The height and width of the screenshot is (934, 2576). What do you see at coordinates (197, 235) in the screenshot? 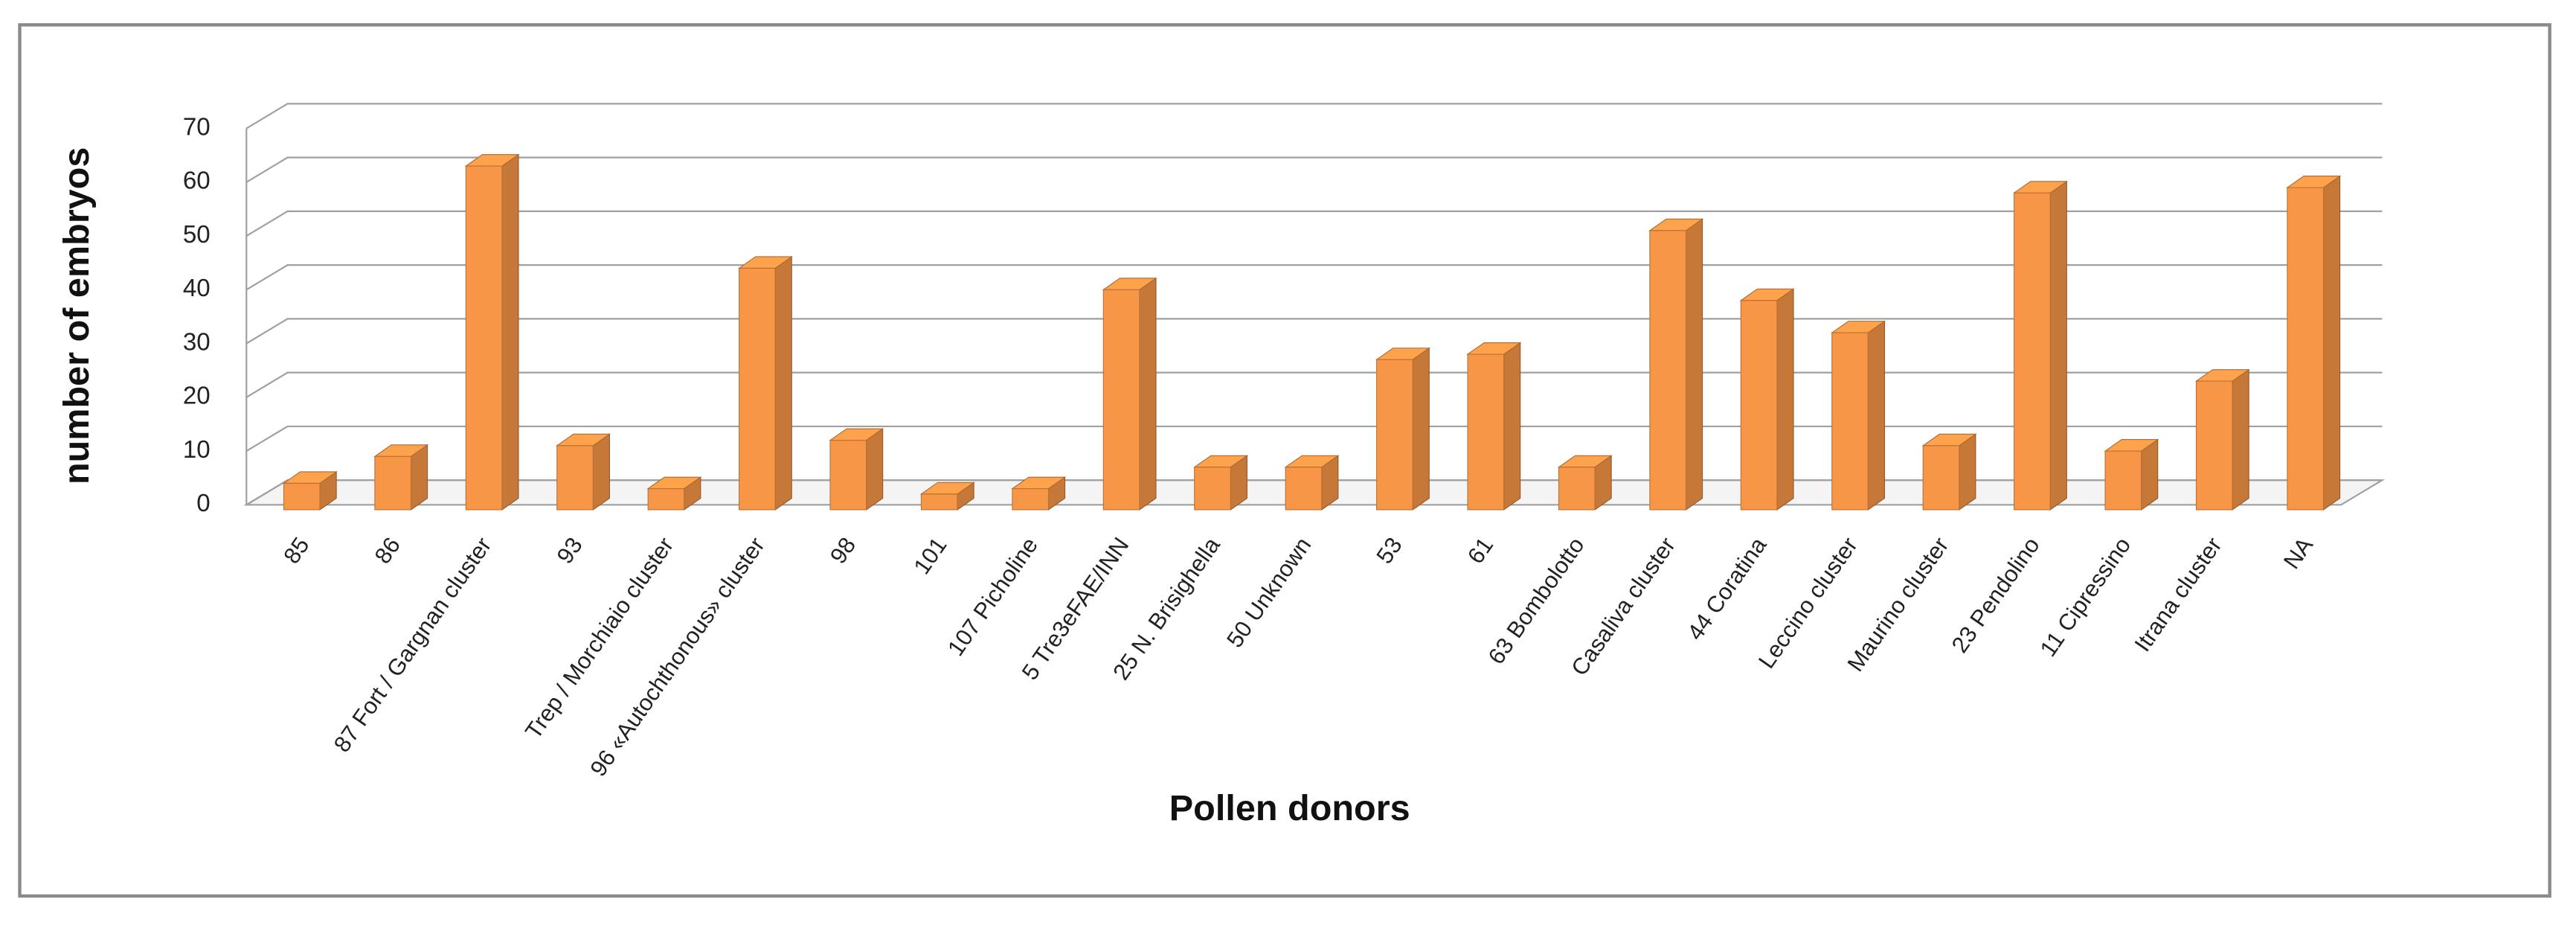
I see `y-tick-label: 50` at bounding box center [197, 235].